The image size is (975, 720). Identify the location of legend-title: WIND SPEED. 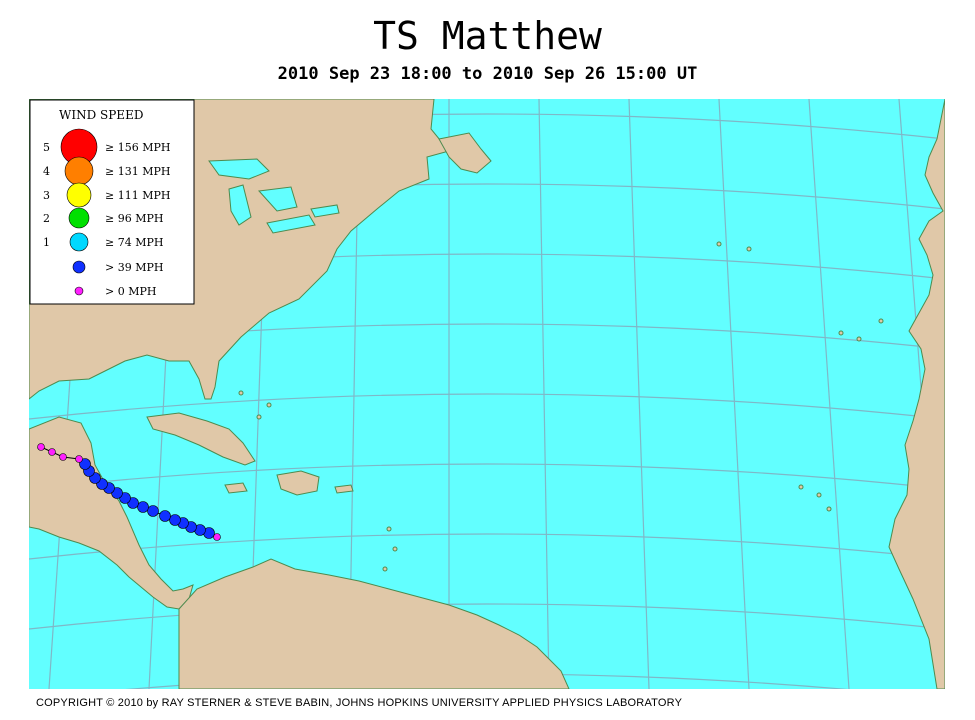
(101, 115).